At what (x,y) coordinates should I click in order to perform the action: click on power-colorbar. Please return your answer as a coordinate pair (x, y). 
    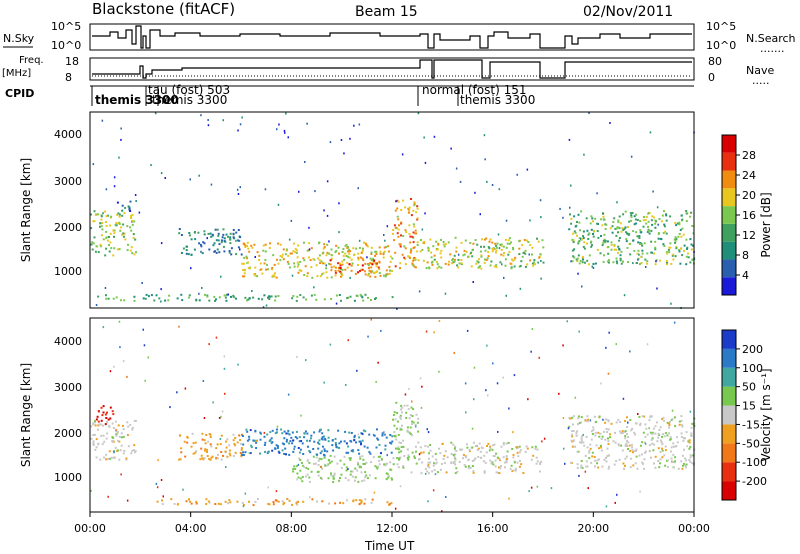
    Looking at the image, I should click on (729, 215).